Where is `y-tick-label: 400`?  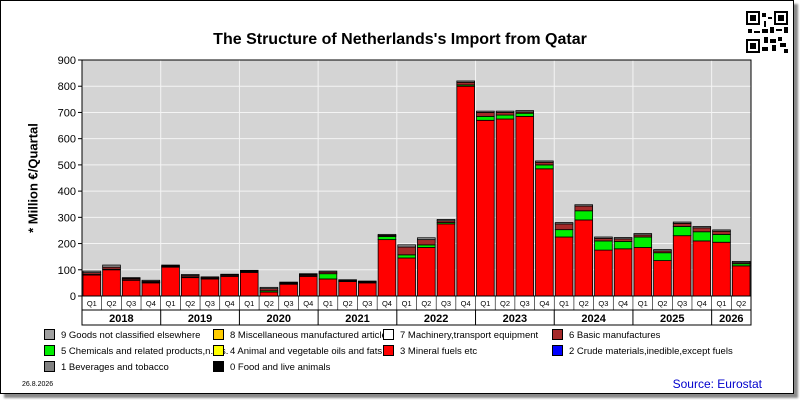
y-tick-label: 400 is located at coordinates (67, 192).